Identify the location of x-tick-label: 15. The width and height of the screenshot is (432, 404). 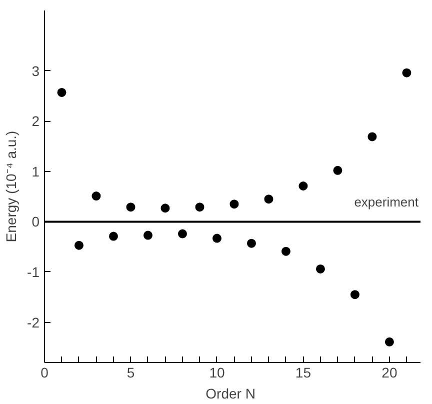
(303, 372).